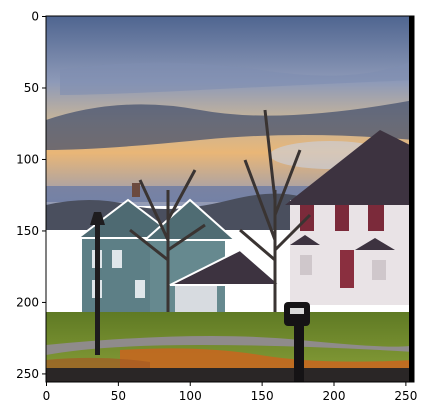  Describe the element at coordinates (405, 396) in the screenshot. I see `x-tick-label: 250` at that location.